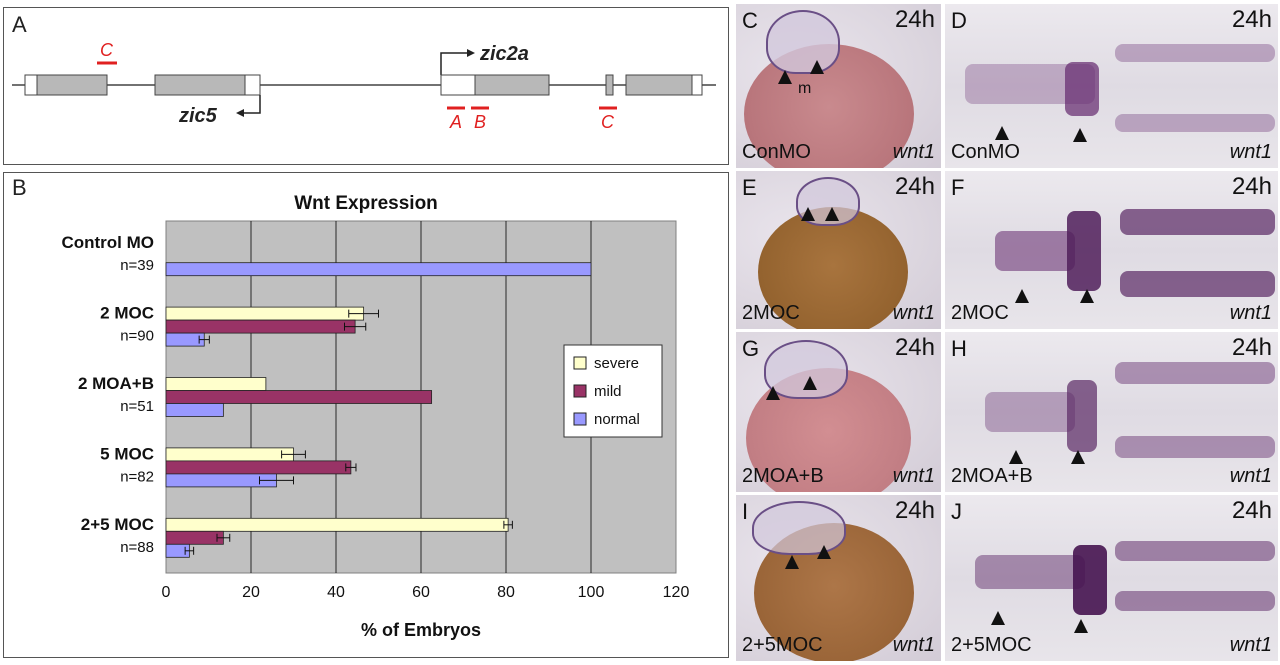 This screenshot has width=1280, height=665. I want to click on category-label: 2+5 MOC, so click(117, 524).